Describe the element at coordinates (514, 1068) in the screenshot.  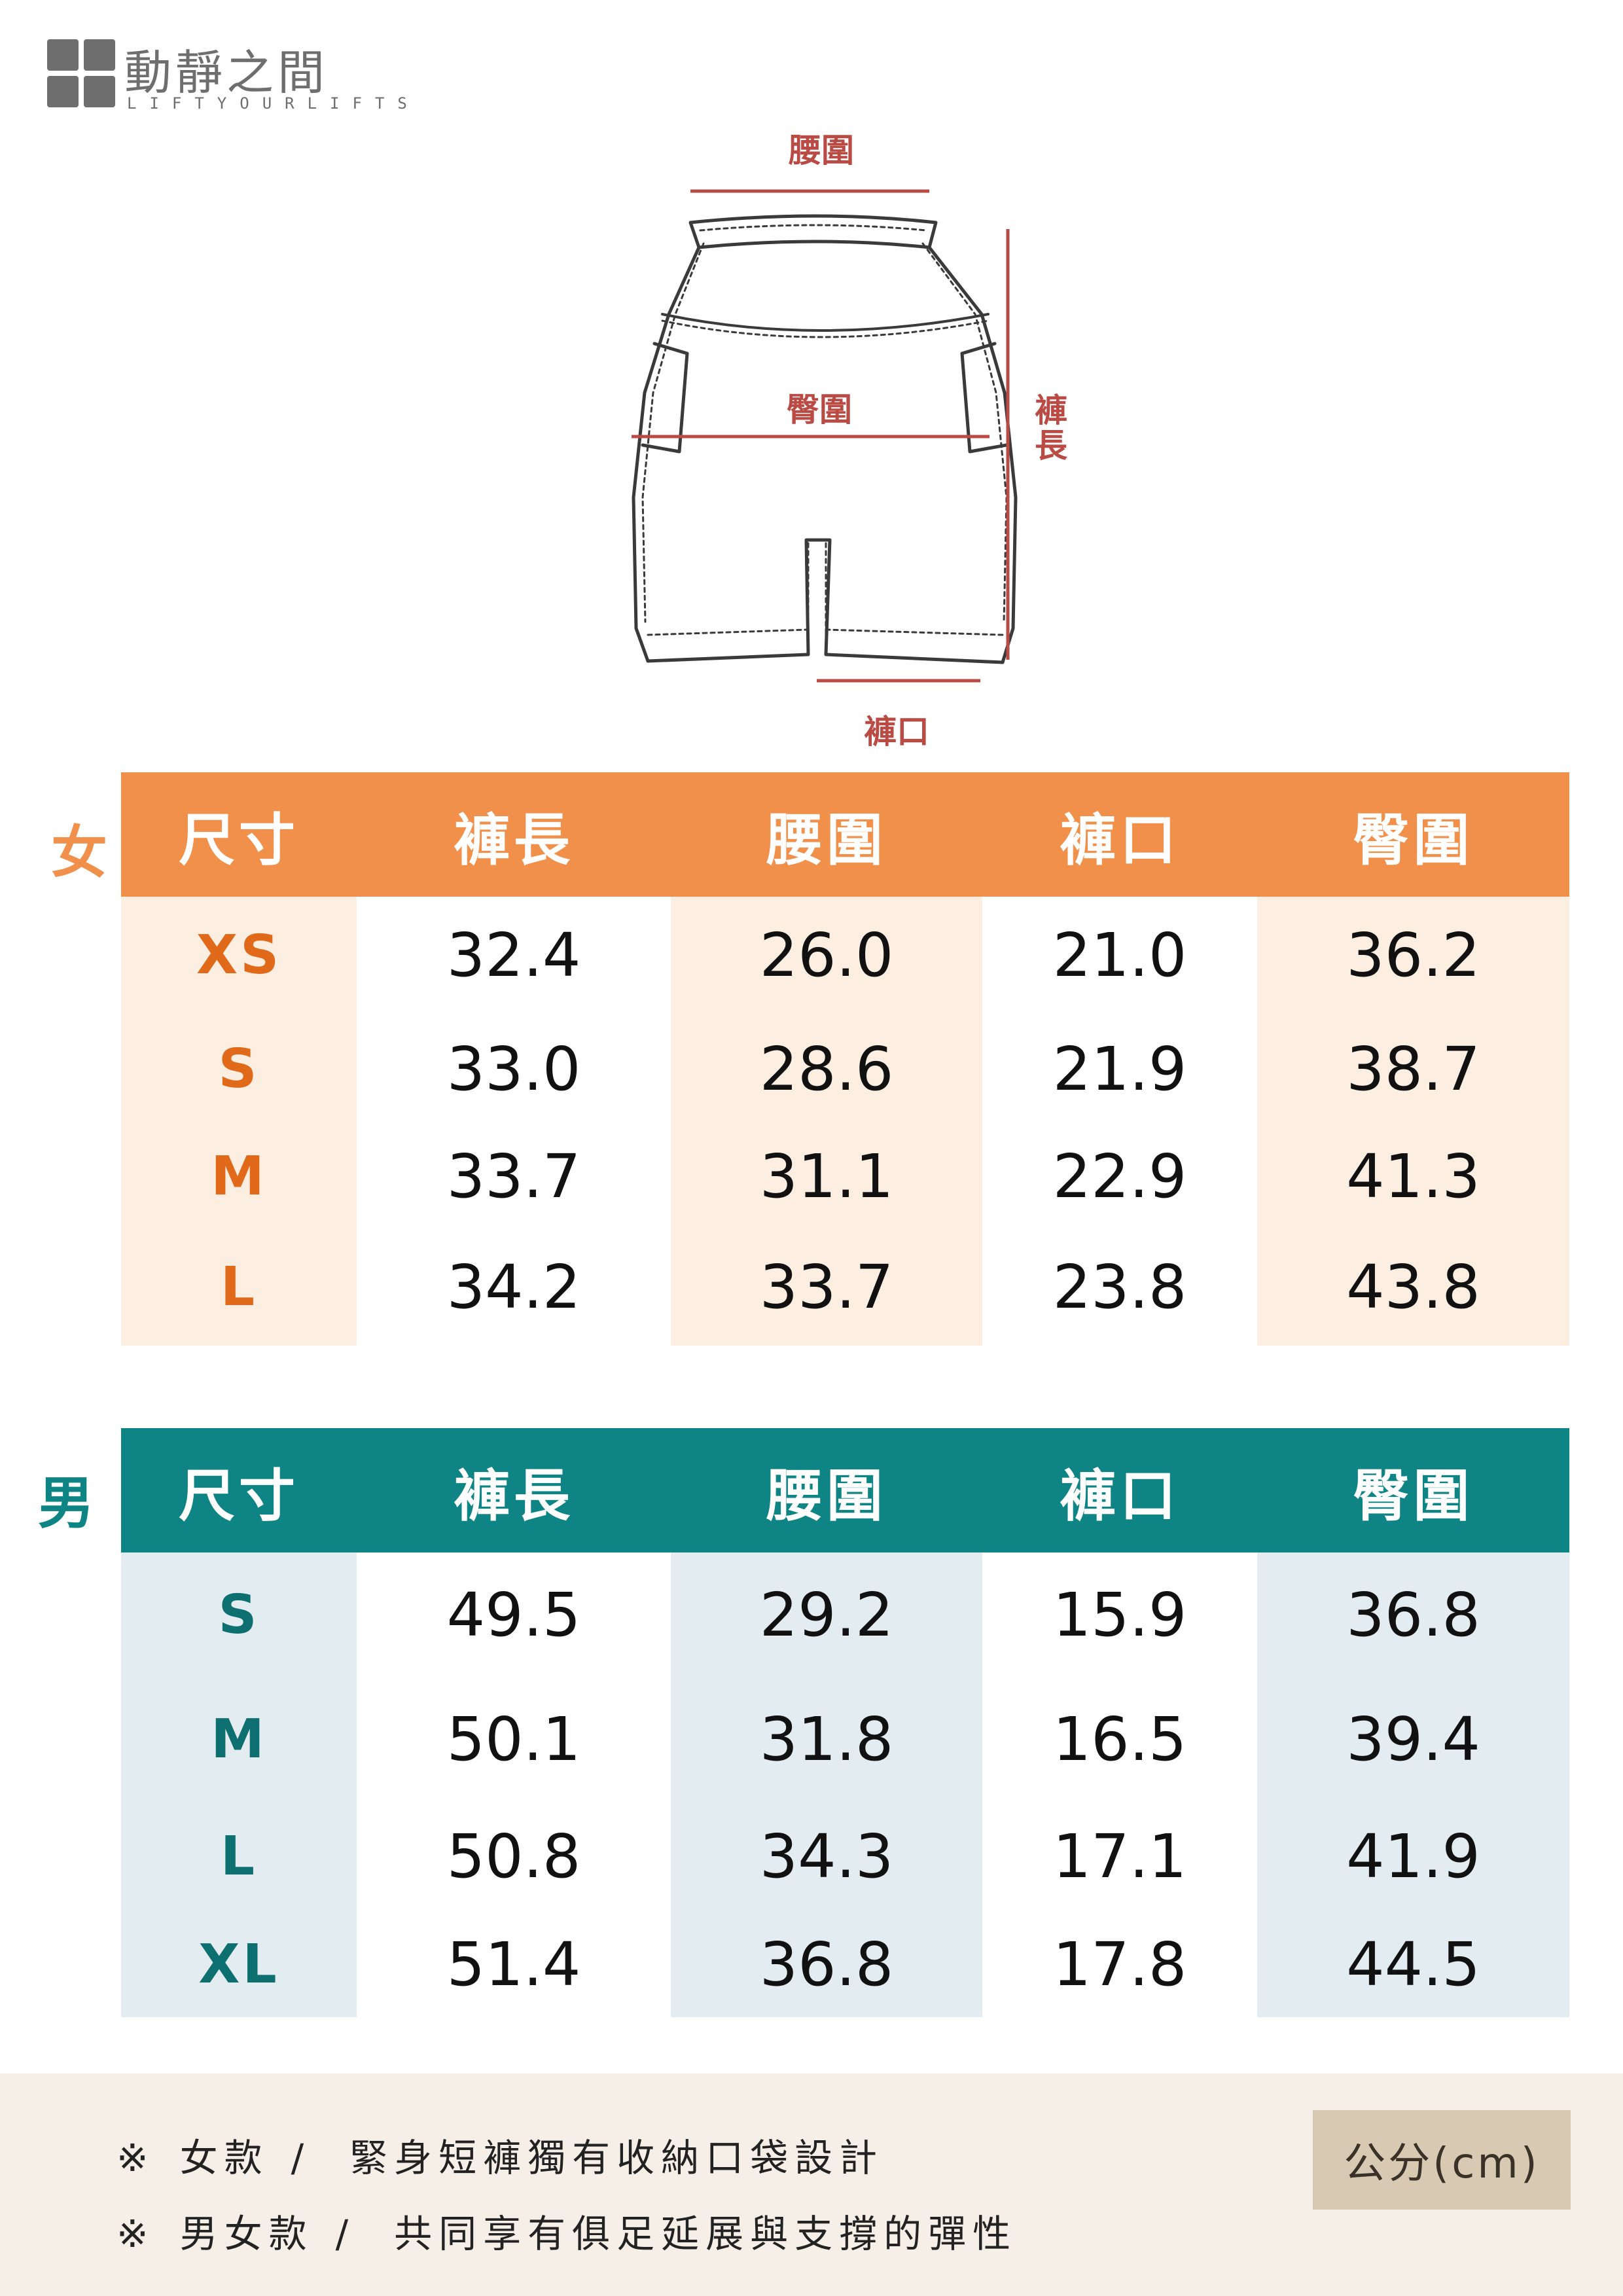
I see `value-cell: 33.0` at that location.